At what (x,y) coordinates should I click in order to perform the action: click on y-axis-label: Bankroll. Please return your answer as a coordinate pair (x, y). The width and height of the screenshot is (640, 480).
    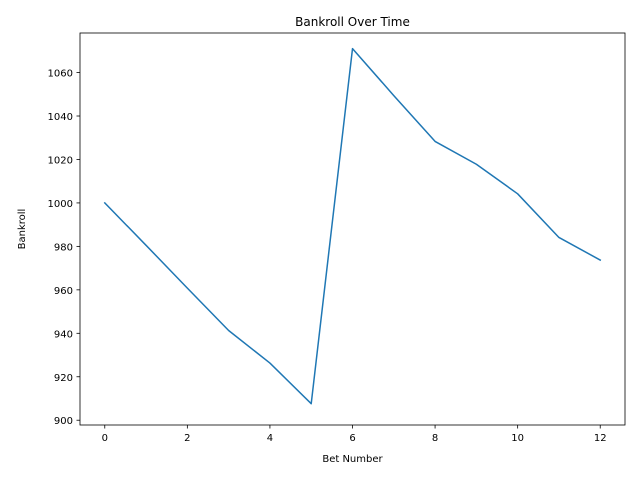
    Looking at the image, I should click on (22, 229).